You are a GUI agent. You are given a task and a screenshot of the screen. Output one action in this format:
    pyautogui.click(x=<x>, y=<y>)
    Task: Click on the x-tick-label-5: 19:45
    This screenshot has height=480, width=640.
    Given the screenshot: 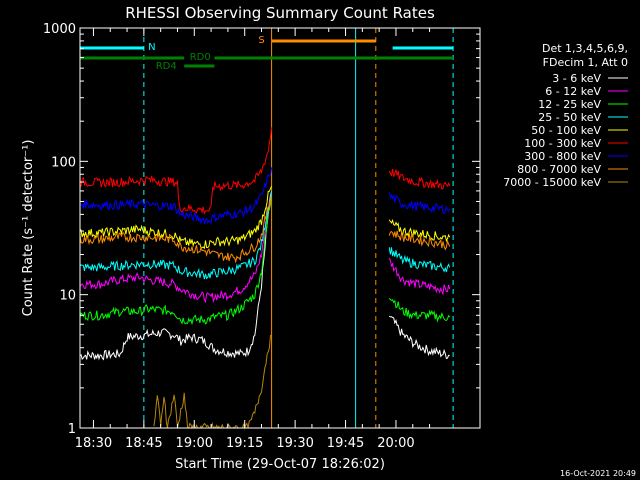 What is the action you would take?
    pyautogui.click(x=345, y=443)
    